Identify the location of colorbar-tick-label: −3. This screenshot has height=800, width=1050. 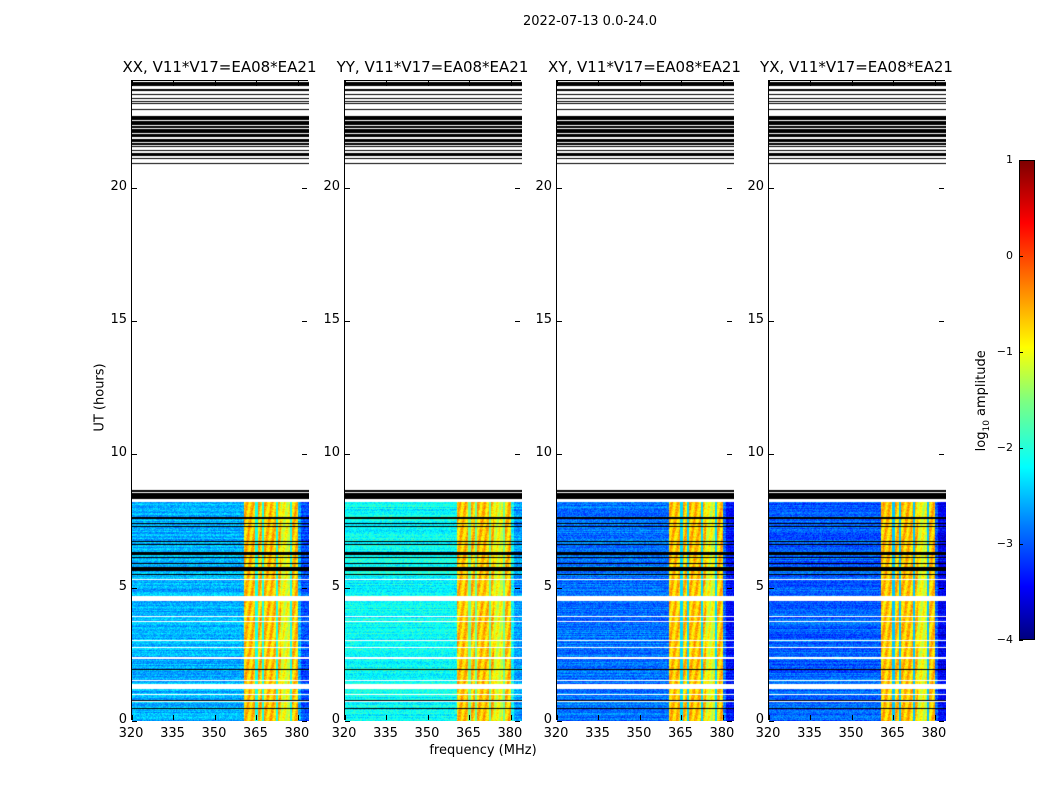
(1004, 543).